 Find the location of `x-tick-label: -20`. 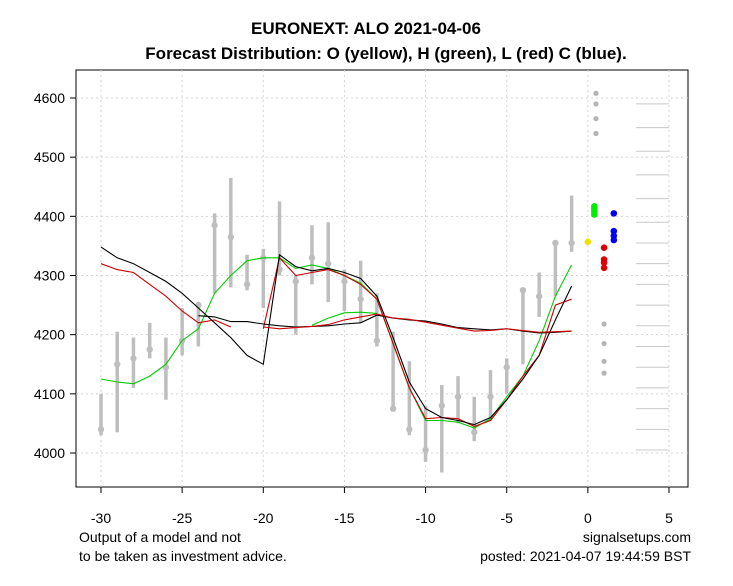

x-tick-label: -20 is located at coordinates (263, 518).